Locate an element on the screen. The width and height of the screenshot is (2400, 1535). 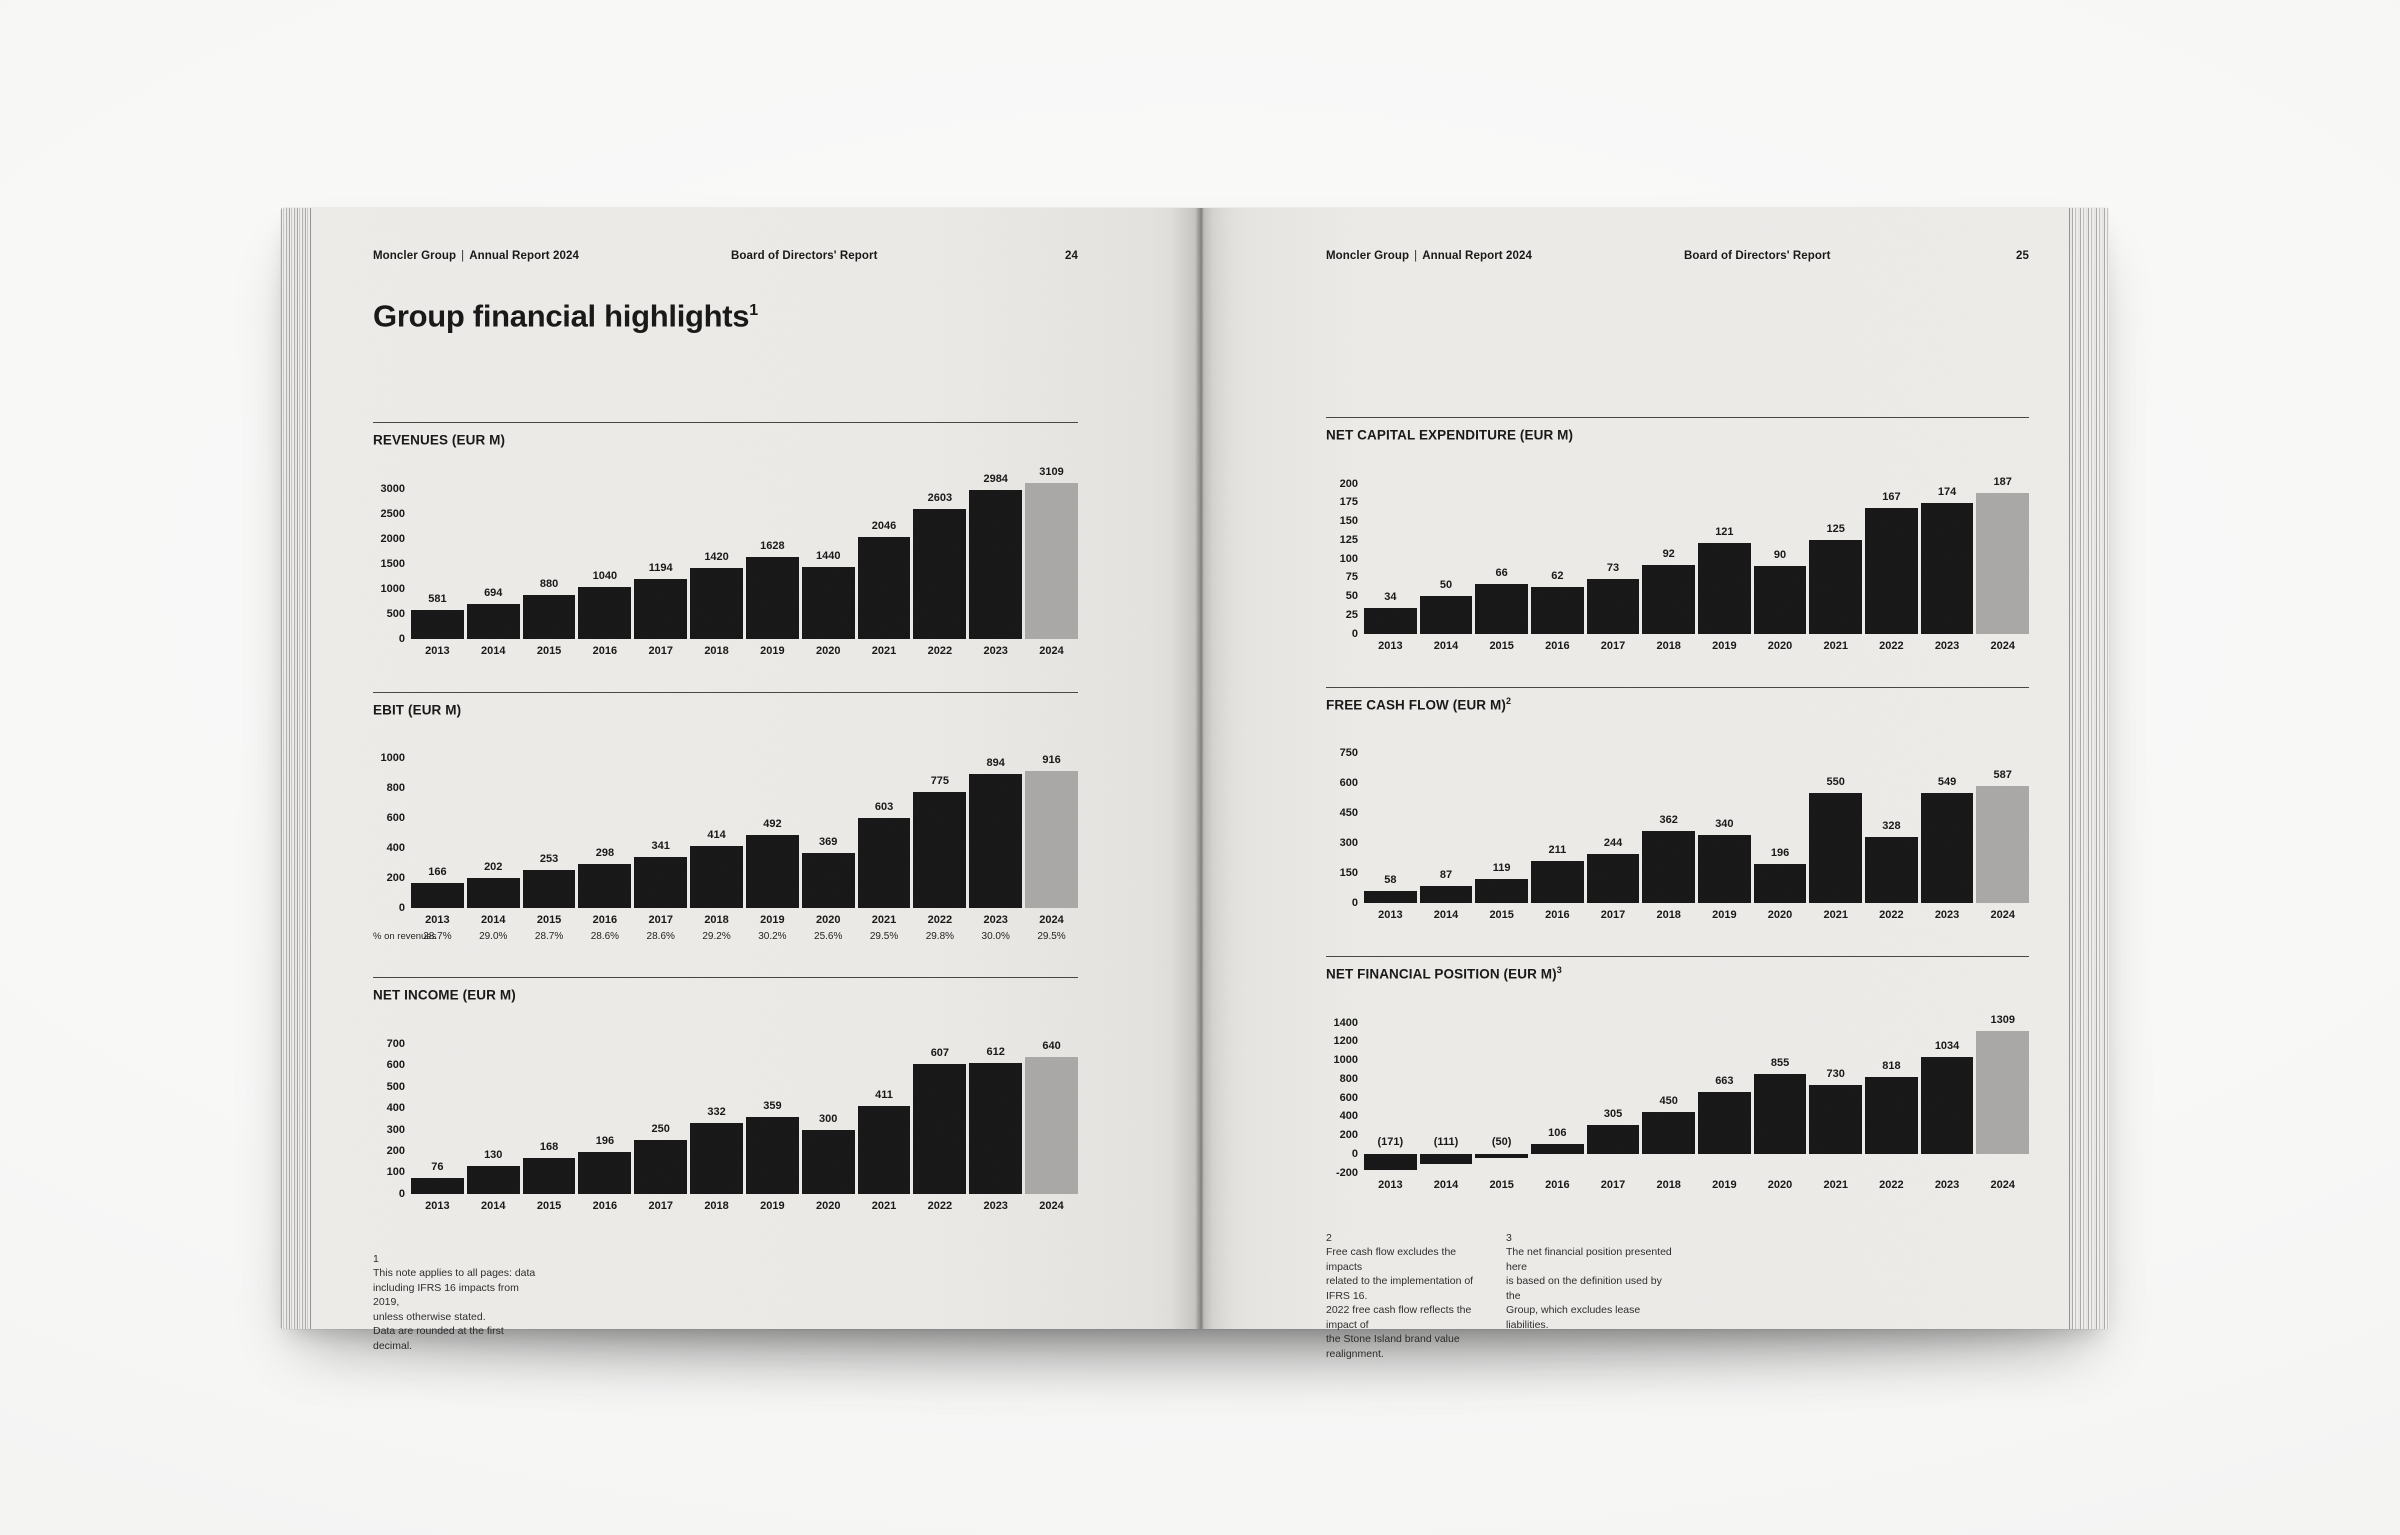
bar-slot: 166 is located at coordinates (437, 820).